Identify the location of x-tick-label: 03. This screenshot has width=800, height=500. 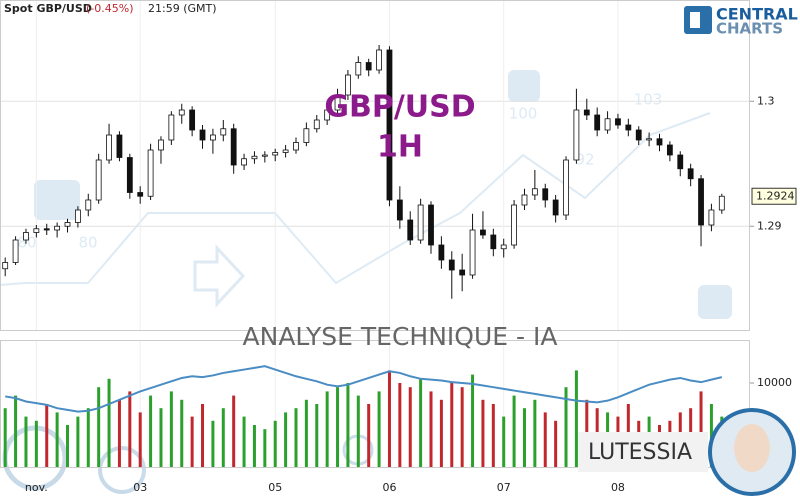
(140, 487).